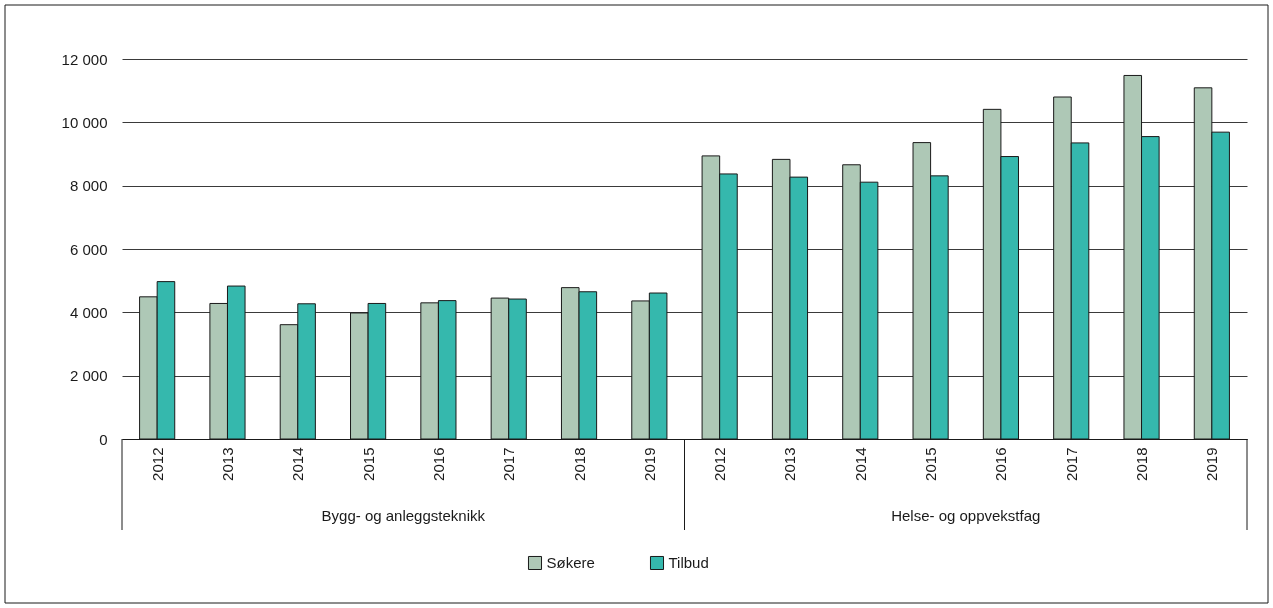  I want to click on y-tick-label: 12 000, so click(84, 59).